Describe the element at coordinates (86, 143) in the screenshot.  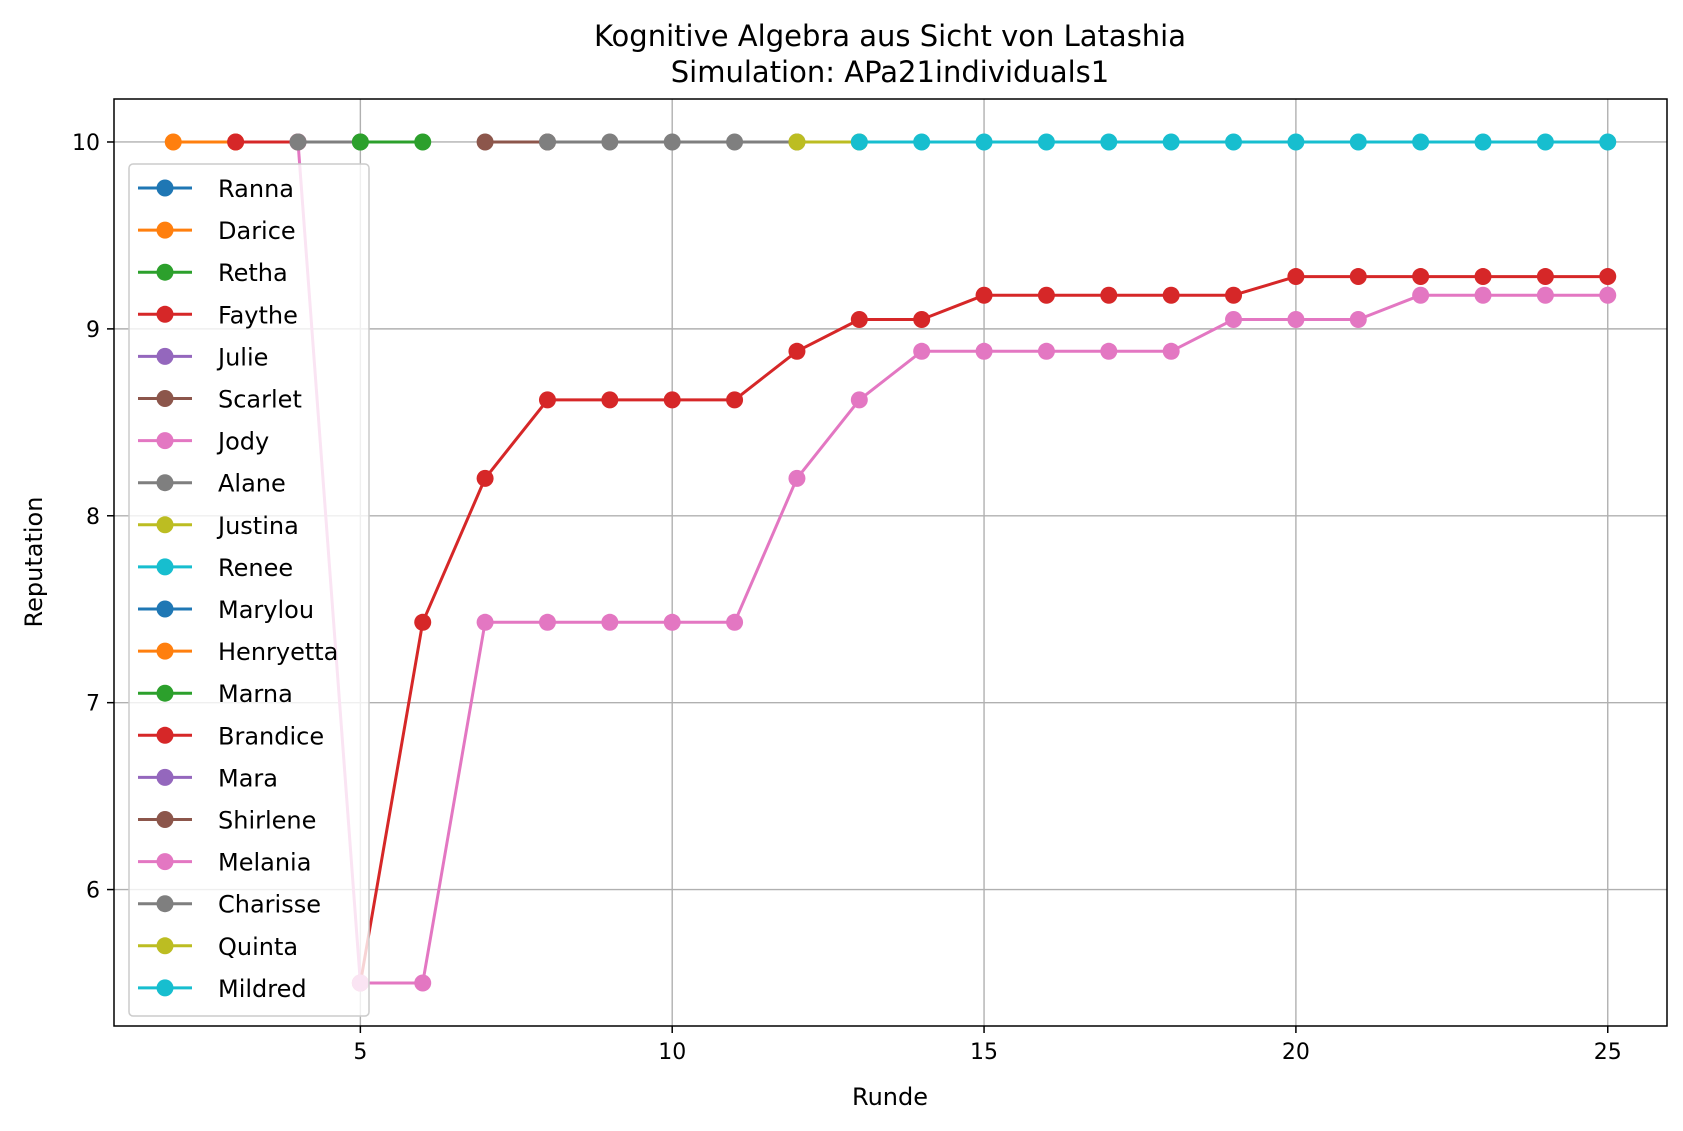
I see `y-tick-label: 10` at that location.